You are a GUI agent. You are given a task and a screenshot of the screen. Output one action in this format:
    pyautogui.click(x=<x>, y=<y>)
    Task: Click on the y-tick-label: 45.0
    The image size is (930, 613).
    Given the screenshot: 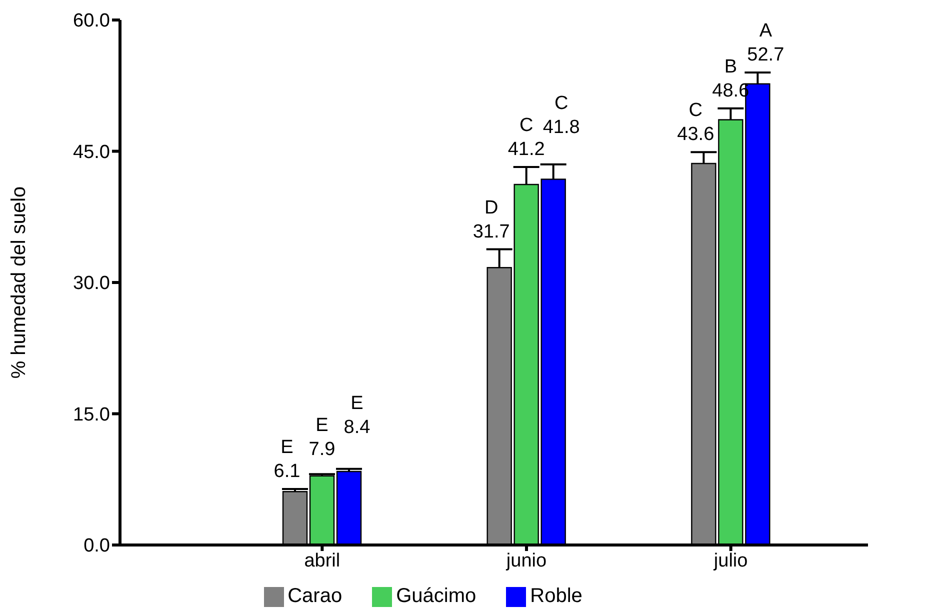 What is the action you would take?
    pyautogui.click(x=91, y=152)
    